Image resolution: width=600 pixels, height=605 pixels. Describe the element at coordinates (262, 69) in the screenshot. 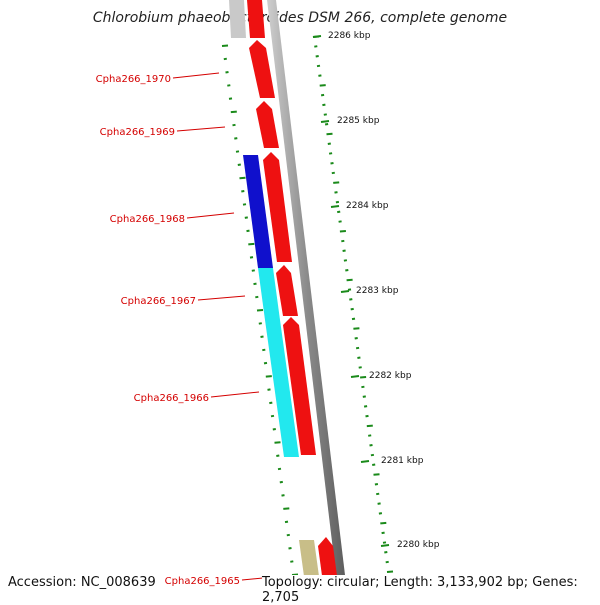

I see `gene-red-cpha266-1970` at that location.